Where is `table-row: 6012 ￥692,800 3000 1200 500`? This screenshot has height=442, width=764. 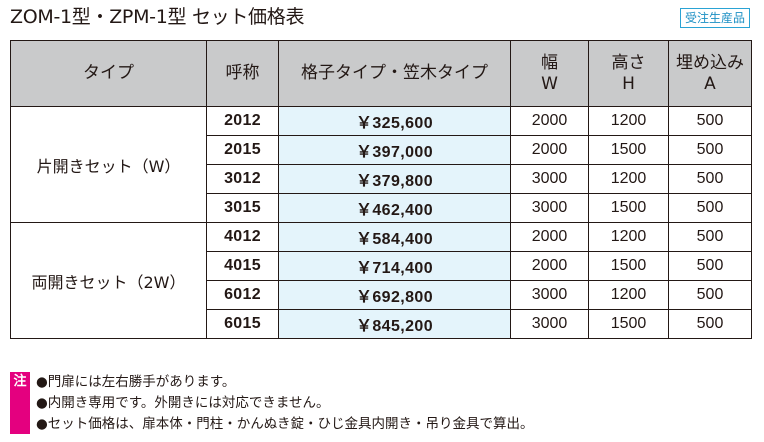 table-row: 6012 ￥692,800 3000 1200 500 is located at coordinates (381, 295).